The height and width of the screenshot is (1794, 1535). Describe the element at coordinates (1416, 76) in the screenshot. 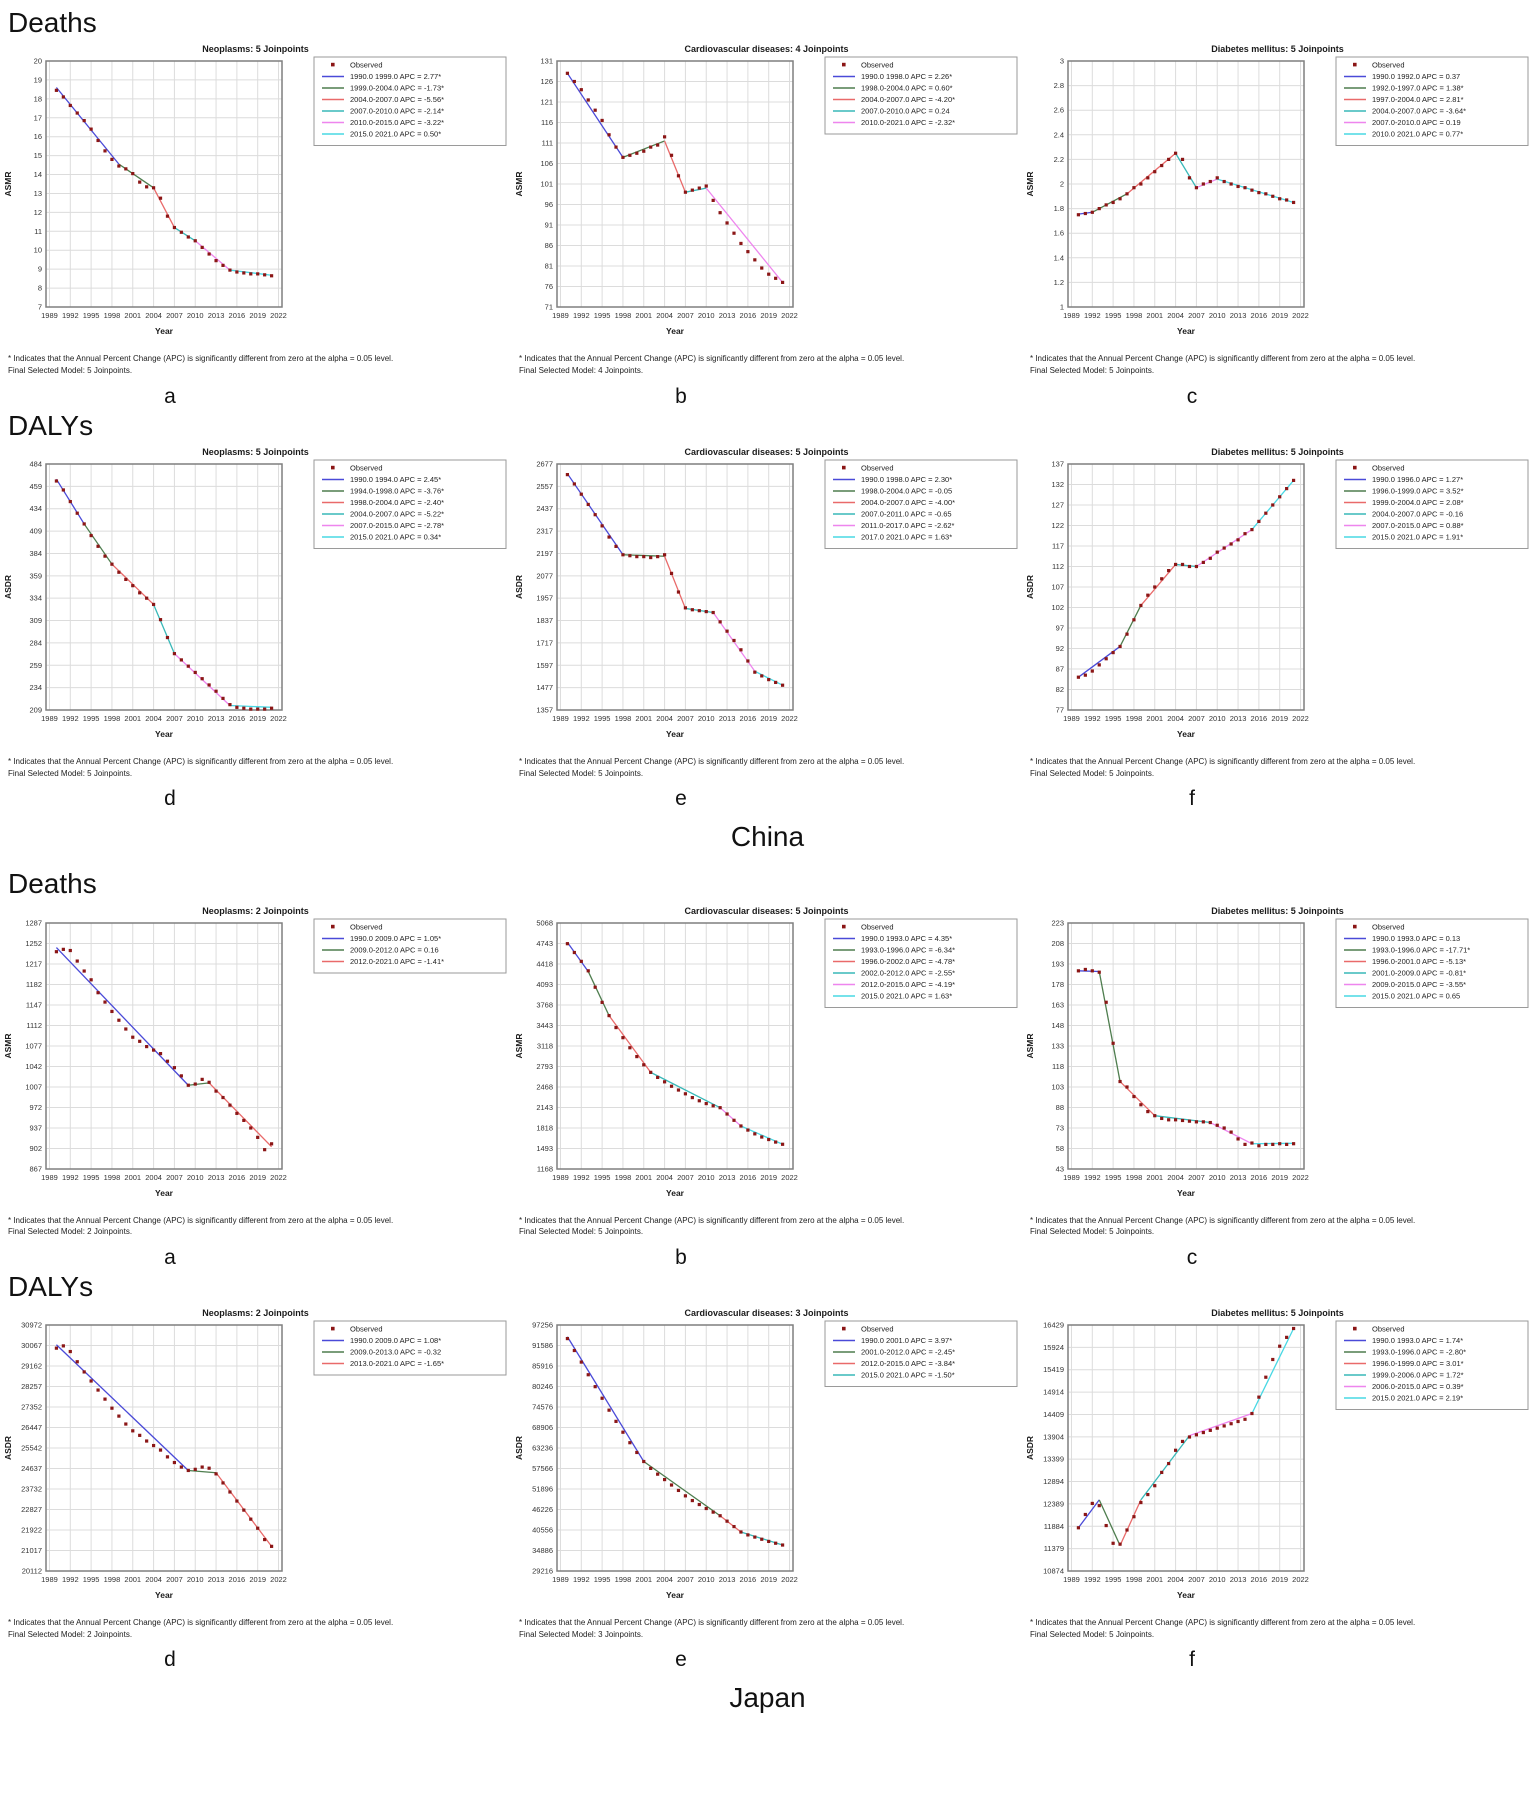

I see `legend-label: 1990.0 1992.0 APC = 0.37` at that location.